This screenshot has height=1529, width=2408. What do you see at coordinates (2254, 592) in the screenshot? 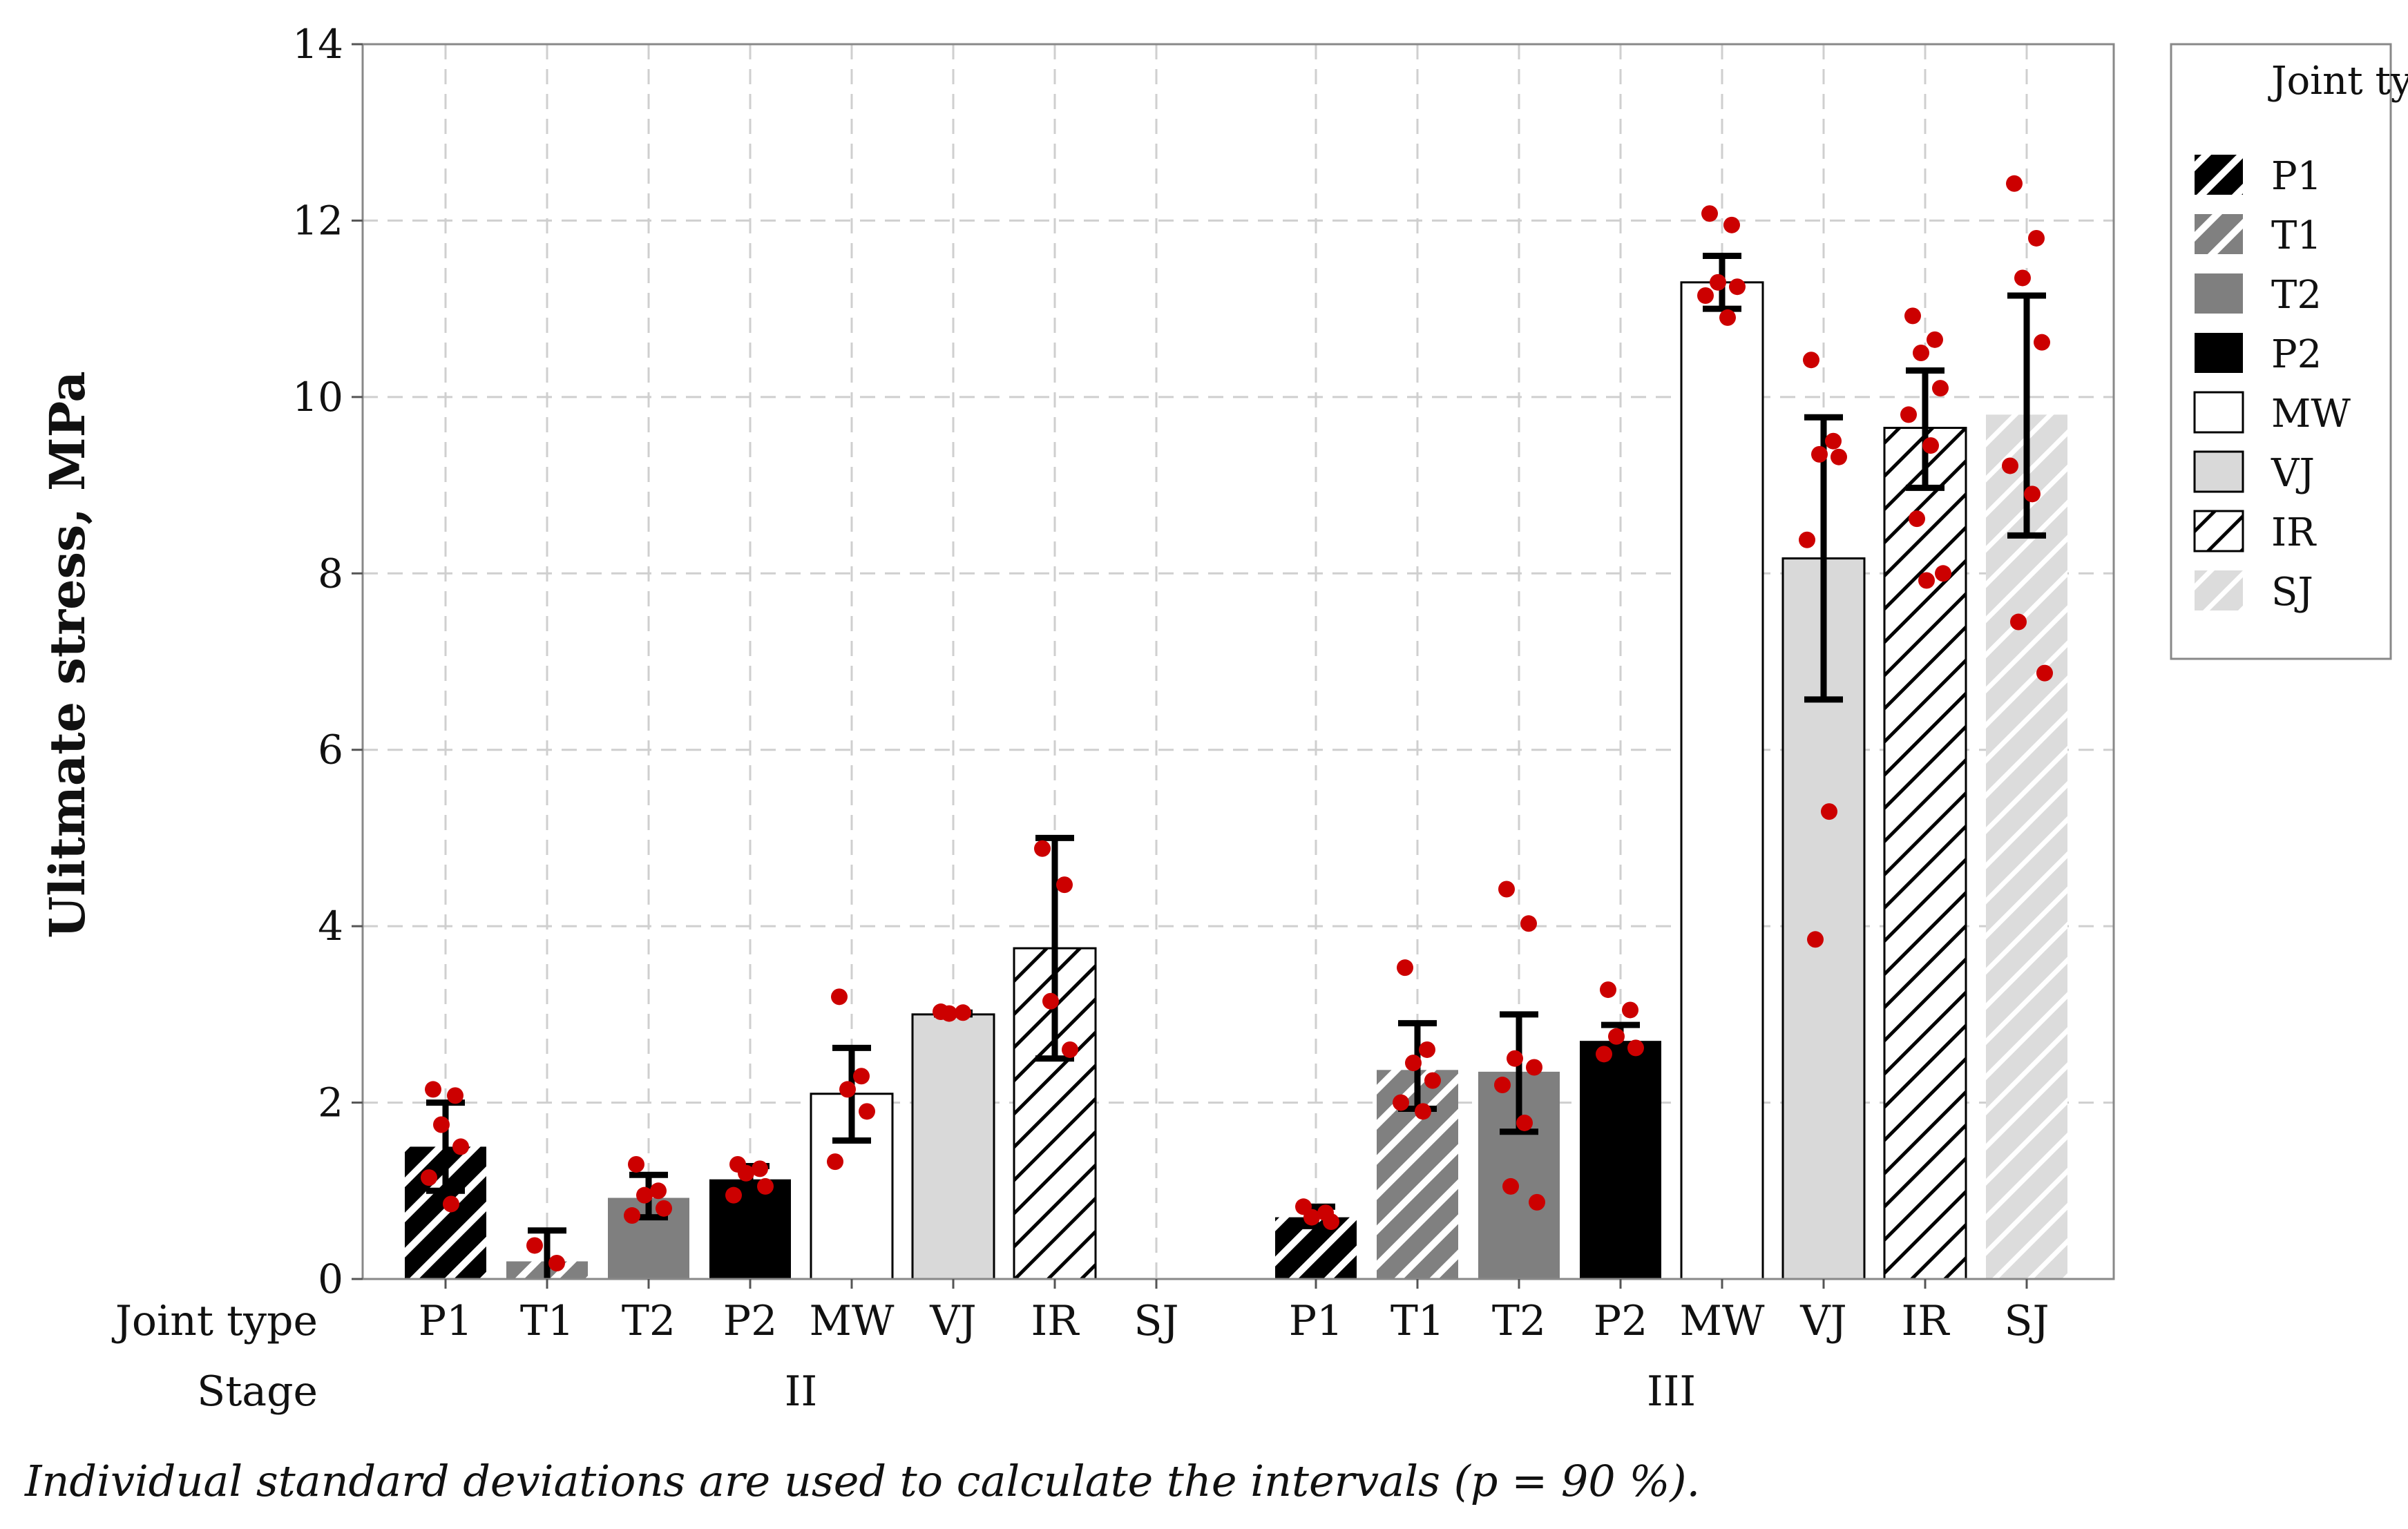
I see `legend-item-SJ: SJ` at bounding box center [2254, 592].